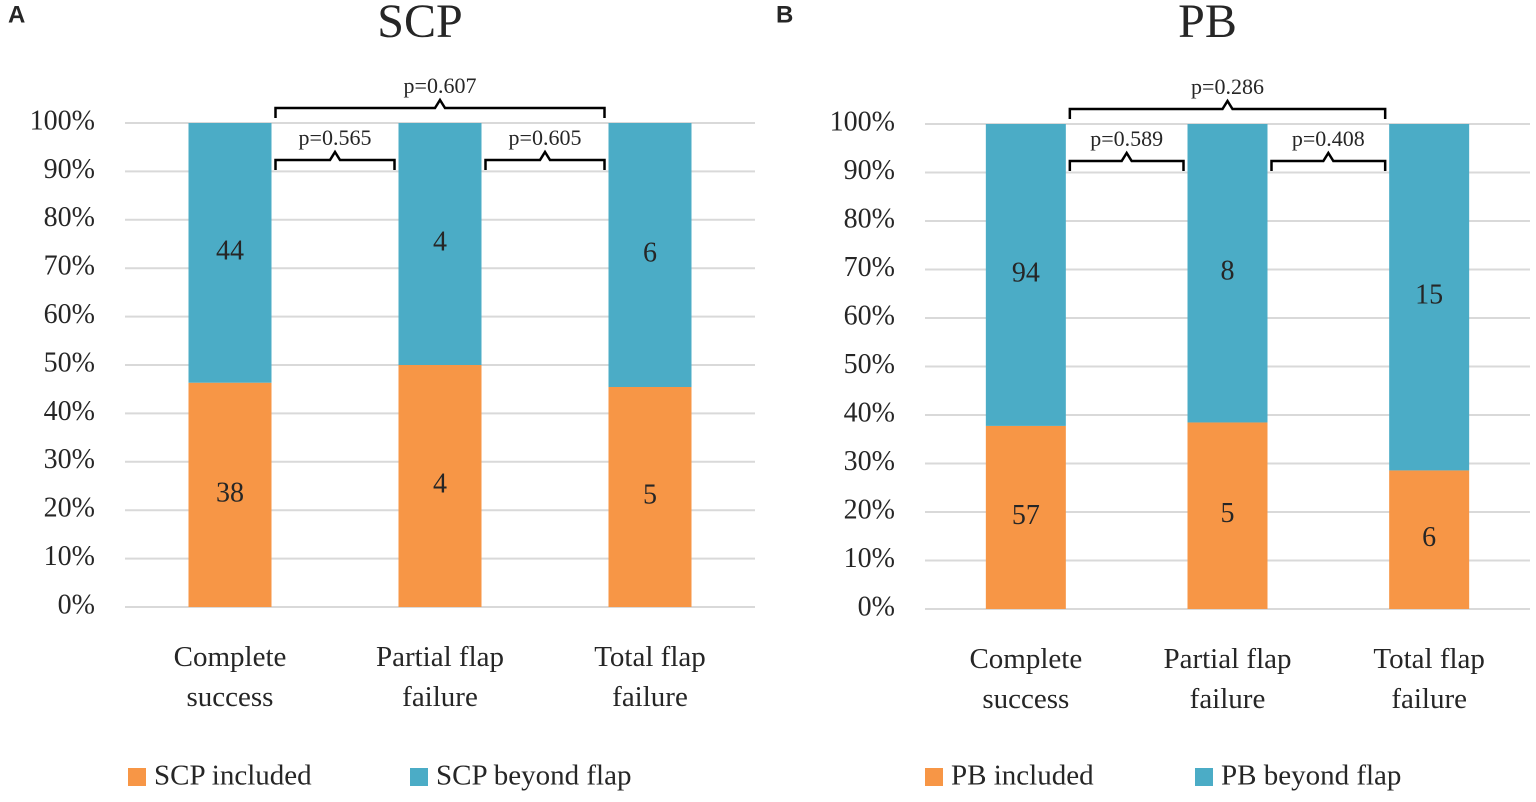 The height and width of the screenshot is (802, 1536). Describe the element at coordinates (16, 14) in the screenshot. I see `panel-label: A` at that location.